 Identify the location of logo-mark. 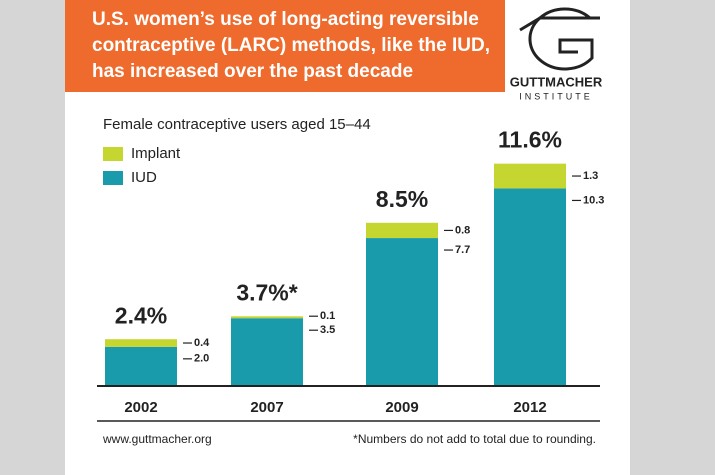
(559, 39).